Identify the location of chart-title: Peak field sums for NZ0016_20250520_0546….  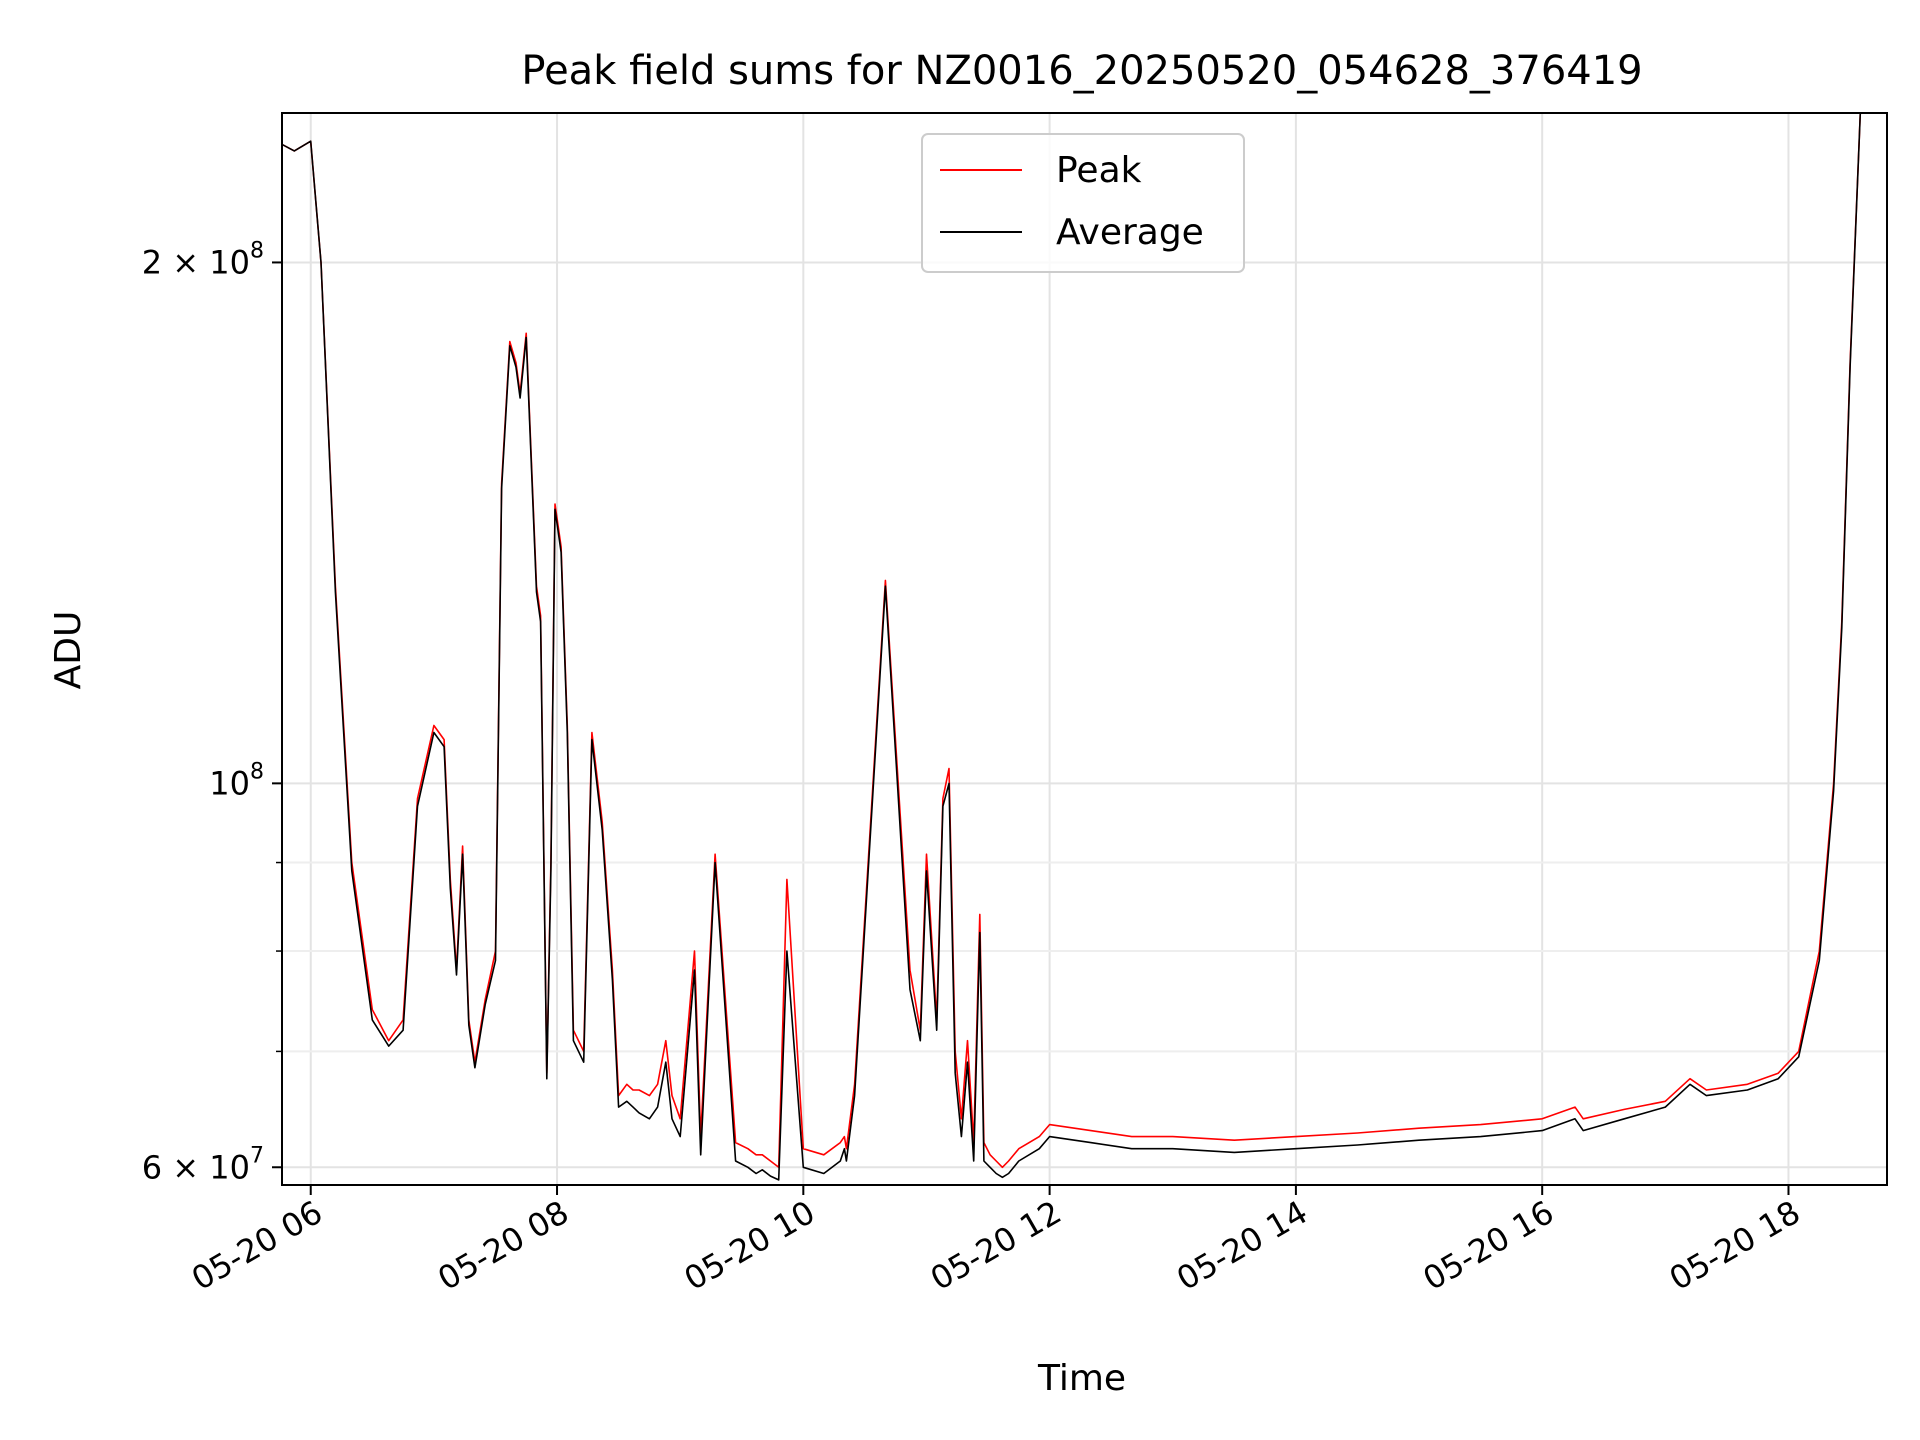
(1081, 71).